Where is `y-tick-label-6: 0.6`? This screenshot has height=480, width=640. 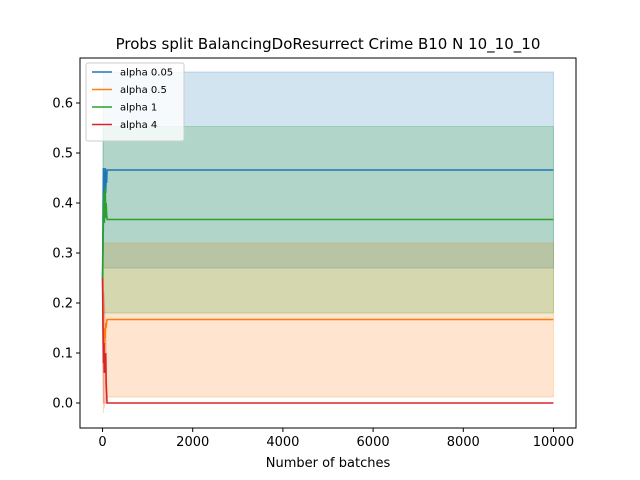
y-tick-label-6: 0.6 is located at coordinates (62, 104).